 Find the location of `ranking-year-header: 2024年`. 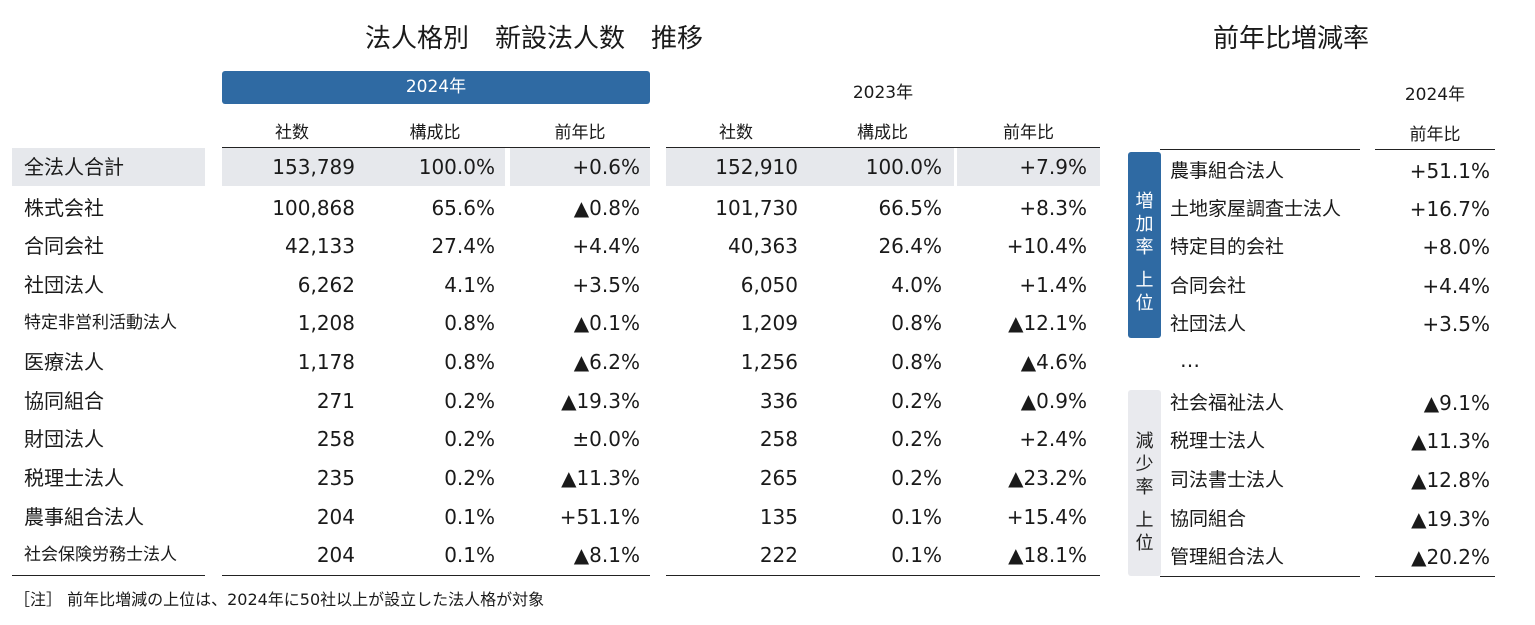

ranking-year-header: 2024年 is located at coordinates (1435, 95).